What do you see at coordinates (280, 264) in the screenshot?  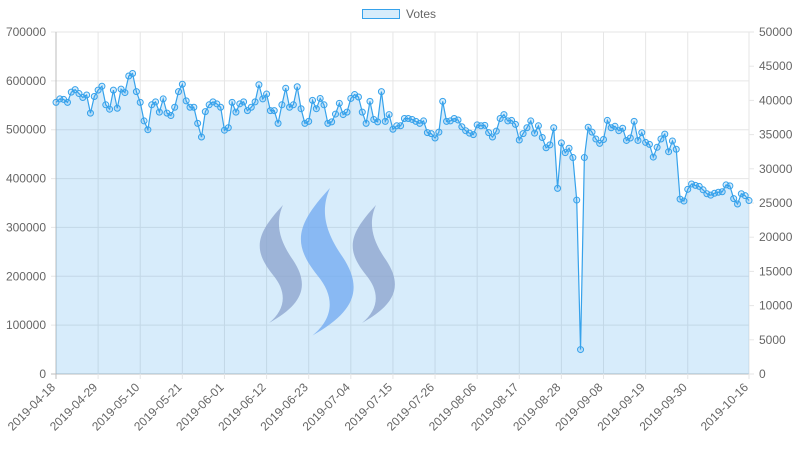 I see `steem-swoosh-left` at bounding box center [280, 264].